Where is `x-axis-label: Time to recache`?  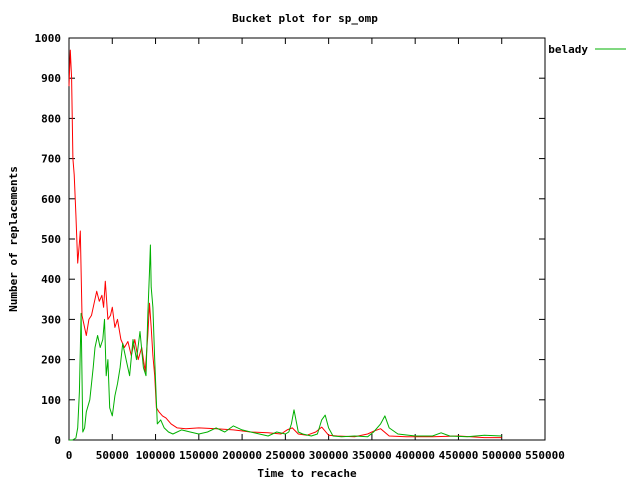
x-axis-label: Time to recache is located at coordinates (307, 473).